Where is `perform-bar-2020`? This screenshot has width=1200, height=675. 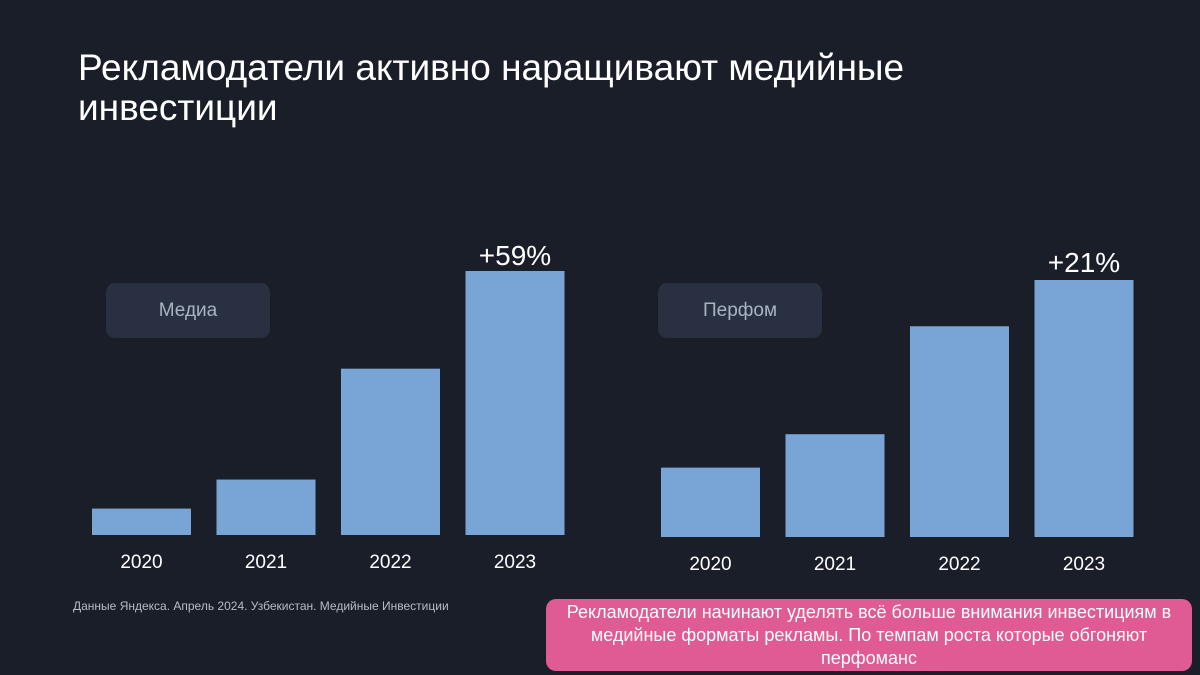
perform-bar-2020 is located at coordinates (710, 502).